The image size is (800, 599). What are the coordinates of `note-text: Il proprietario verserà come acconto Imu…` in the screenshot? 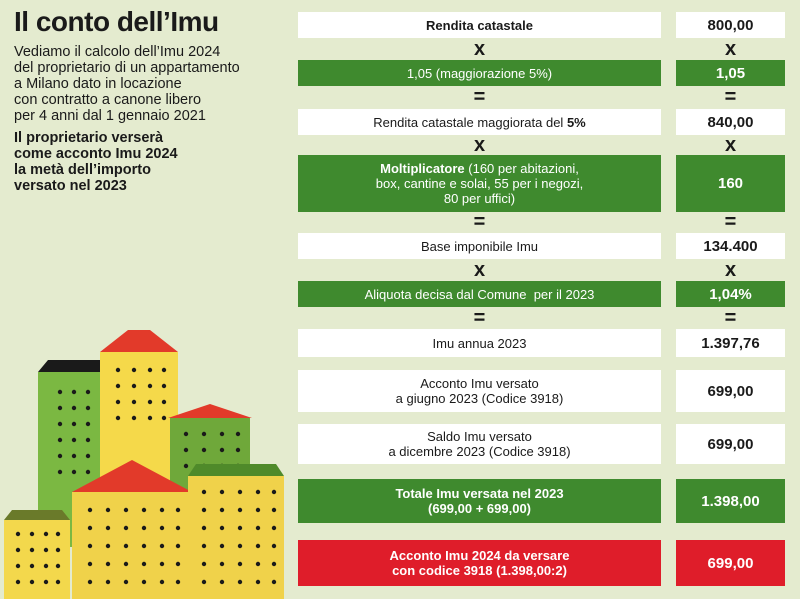 It's located at (149, 162).